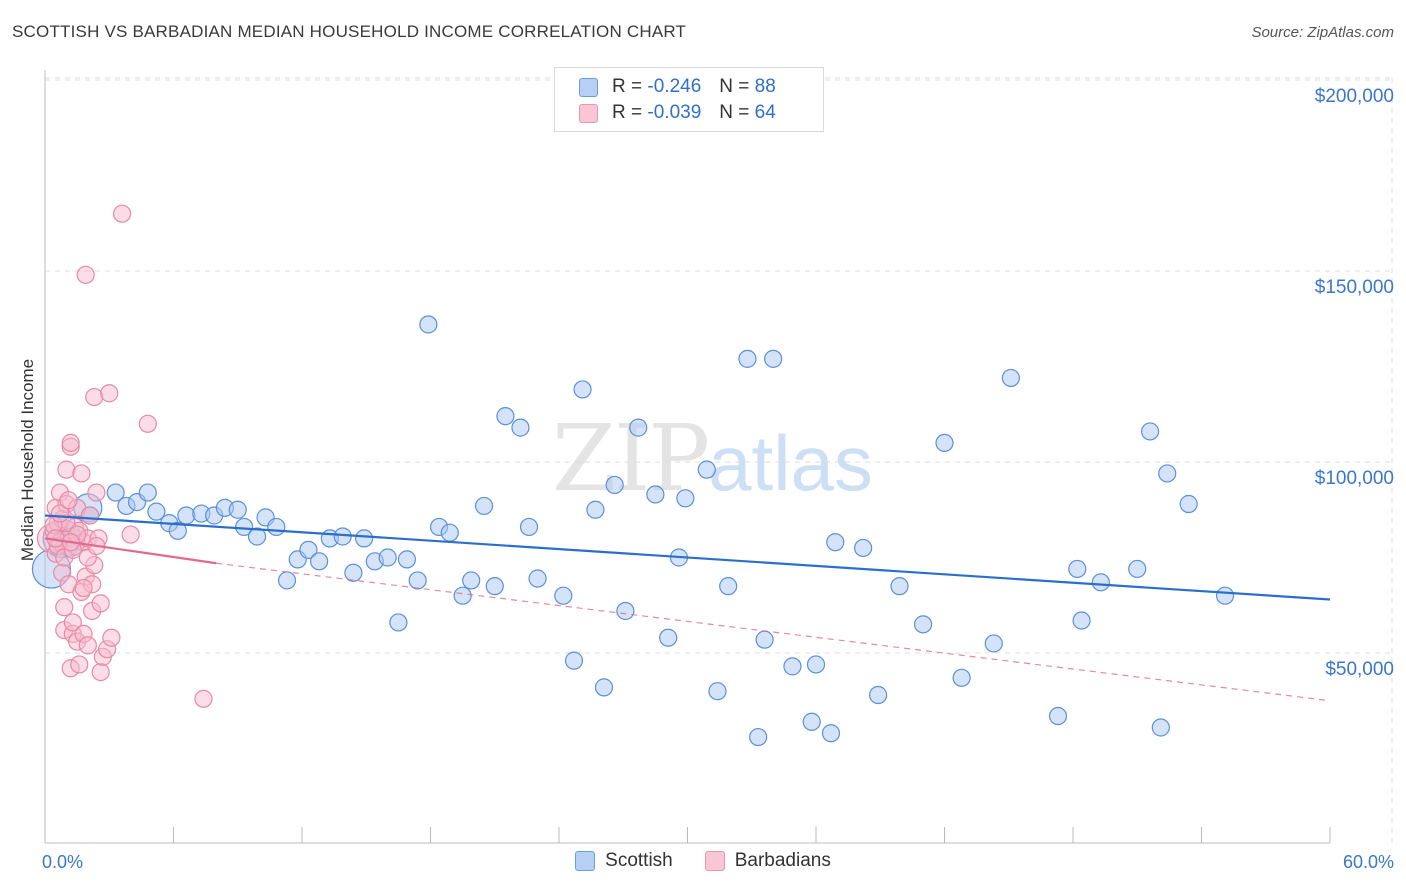  Describe the element at coordinates (703, 861) in the screenshot. I see `series-legend: Scottish Barbadians` at that location.